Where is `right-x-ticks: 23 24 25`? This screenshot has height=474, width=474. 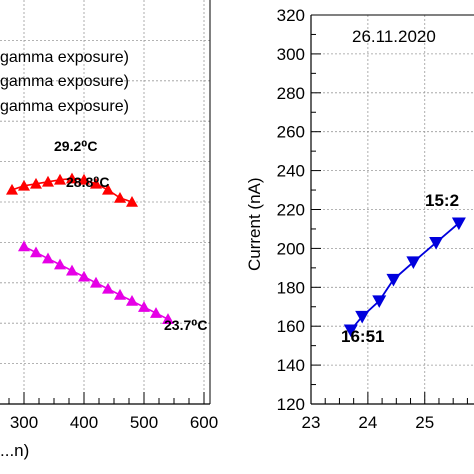 right-x-ticks: 23 24 25 is located at coordinates (385, 412).